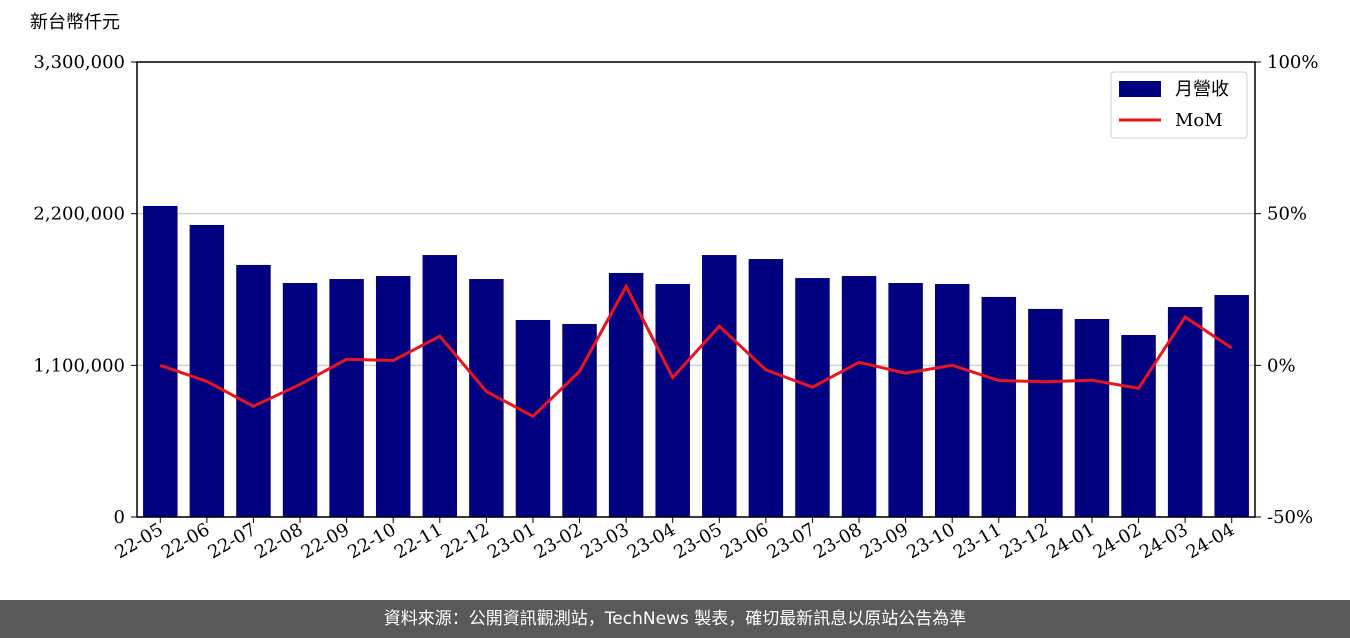 The width and height of the screenshot is (1350, 638). Describe the element at coordinates (1140, 89) in the screenshot. I see `legend-swatch` at that location.